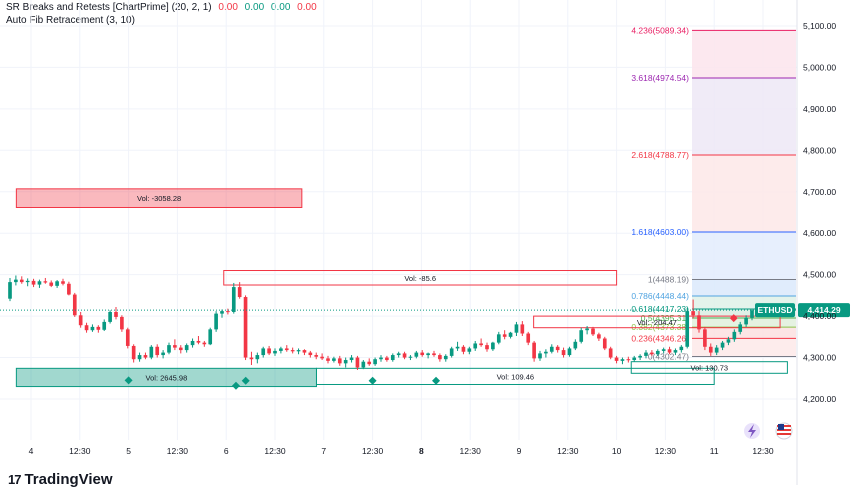 The width and height of the screenshot is (852, 488). I want to click on y-tick-label: 5,100.00, so click(819, 26).